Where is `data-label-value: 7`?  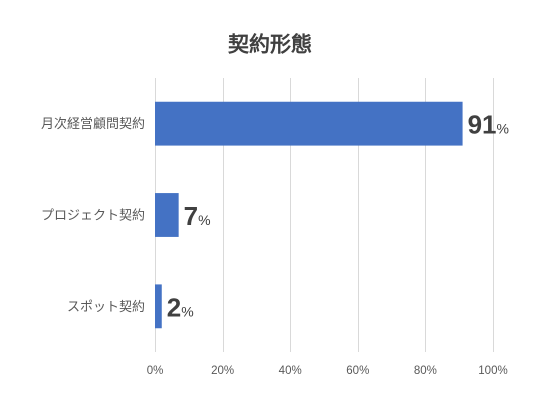
data-label-value: 7 is located at coordinates (191, 216).